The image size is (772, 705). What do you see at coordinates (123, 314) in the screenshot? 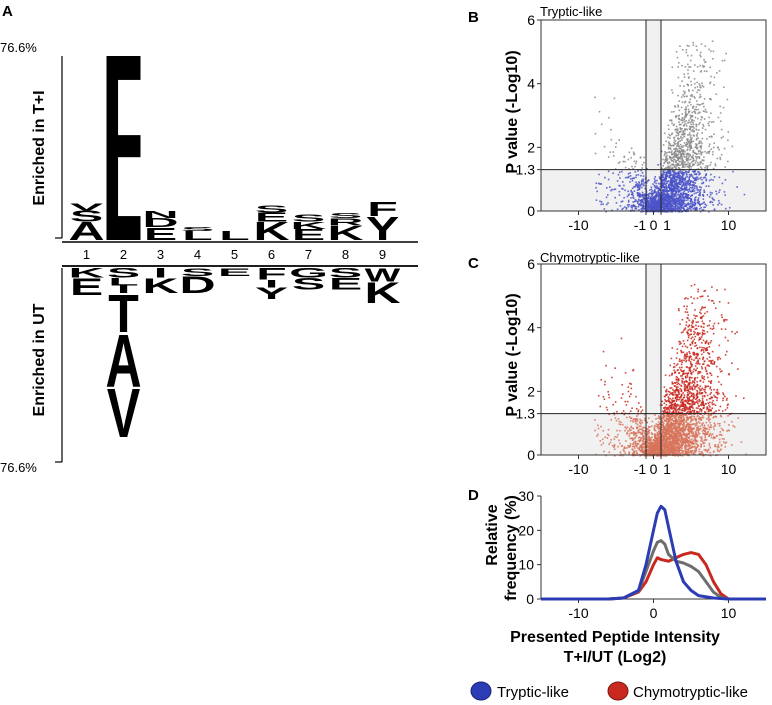
I see `logo-letter-p2-bottom-3: T` at bounding box center [123, 314].